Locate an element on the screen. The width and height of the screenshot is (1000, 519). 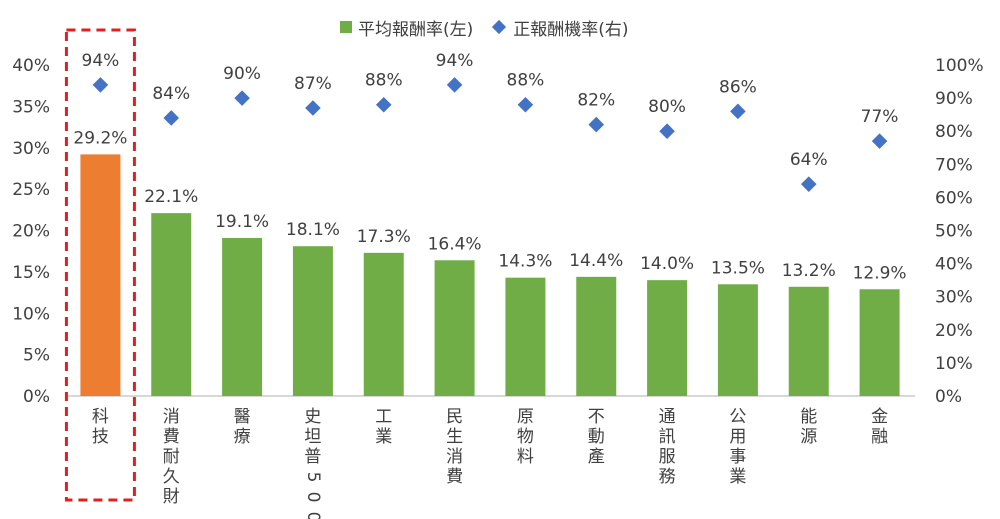
bar-value-label: 17.3% is located at coordinates (384, 237).